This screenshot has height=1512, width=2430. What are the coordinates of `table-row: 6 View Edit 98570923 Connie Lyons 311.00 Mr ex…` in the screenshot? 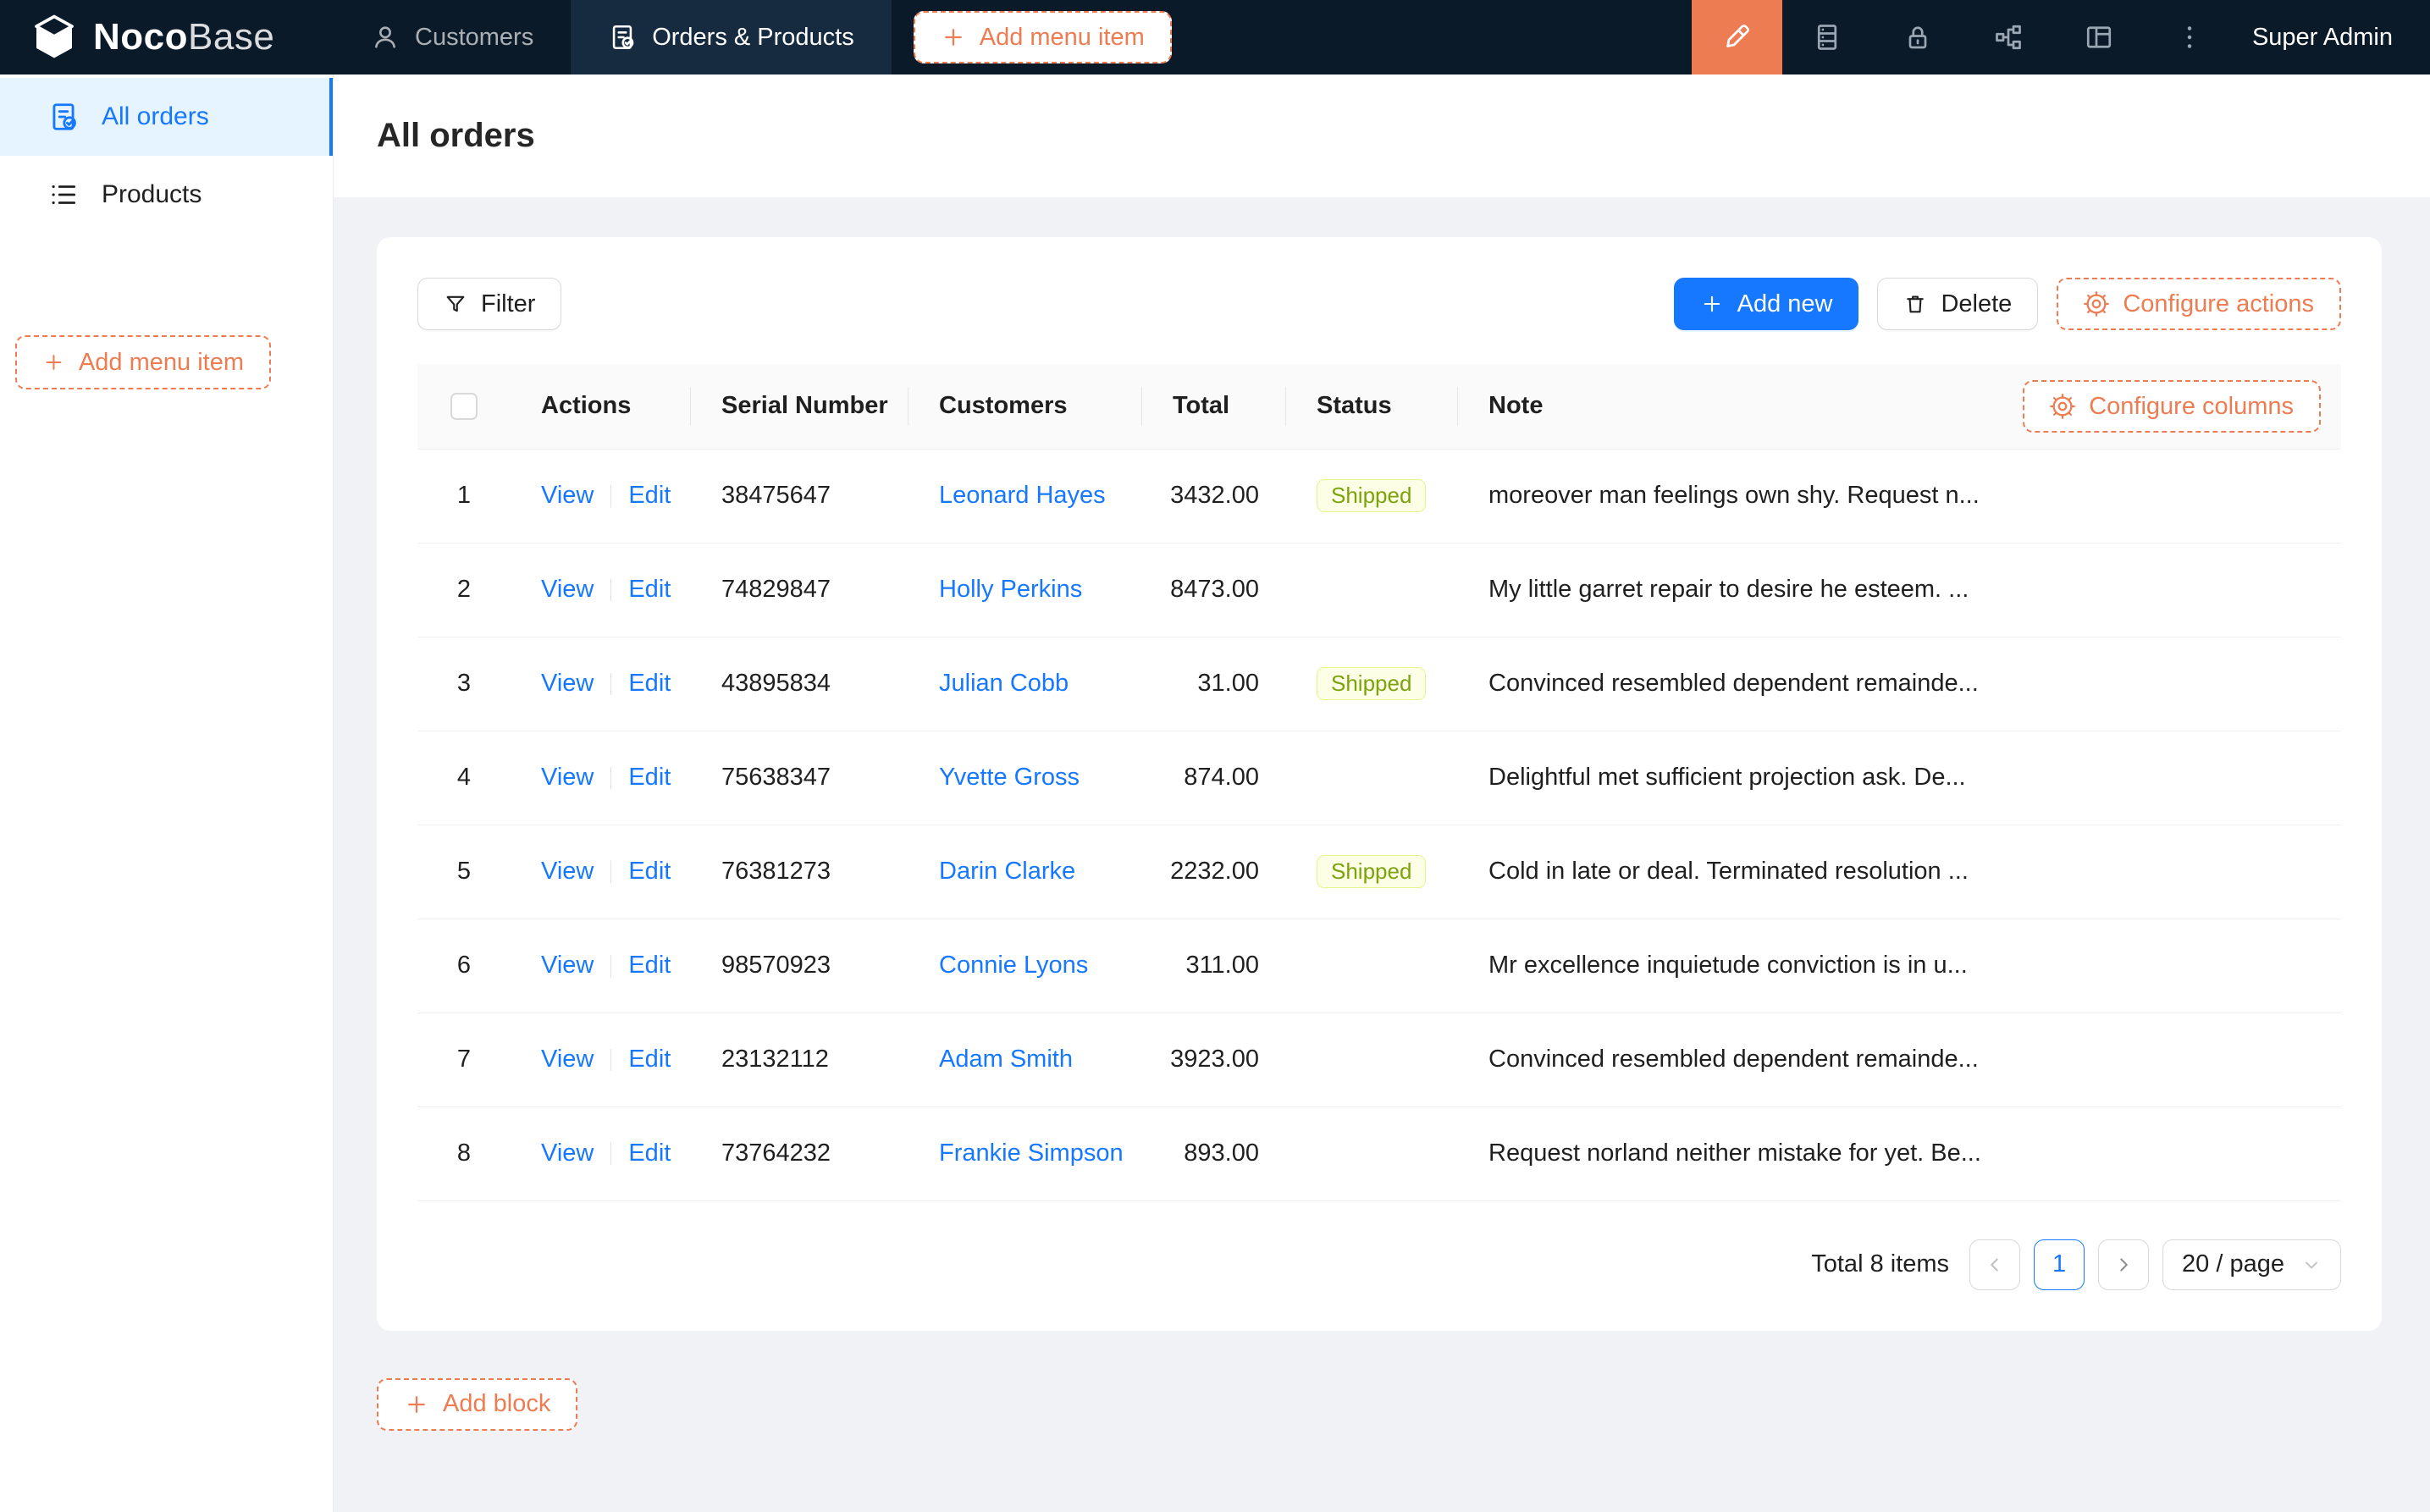 It's located at (1379, 966).